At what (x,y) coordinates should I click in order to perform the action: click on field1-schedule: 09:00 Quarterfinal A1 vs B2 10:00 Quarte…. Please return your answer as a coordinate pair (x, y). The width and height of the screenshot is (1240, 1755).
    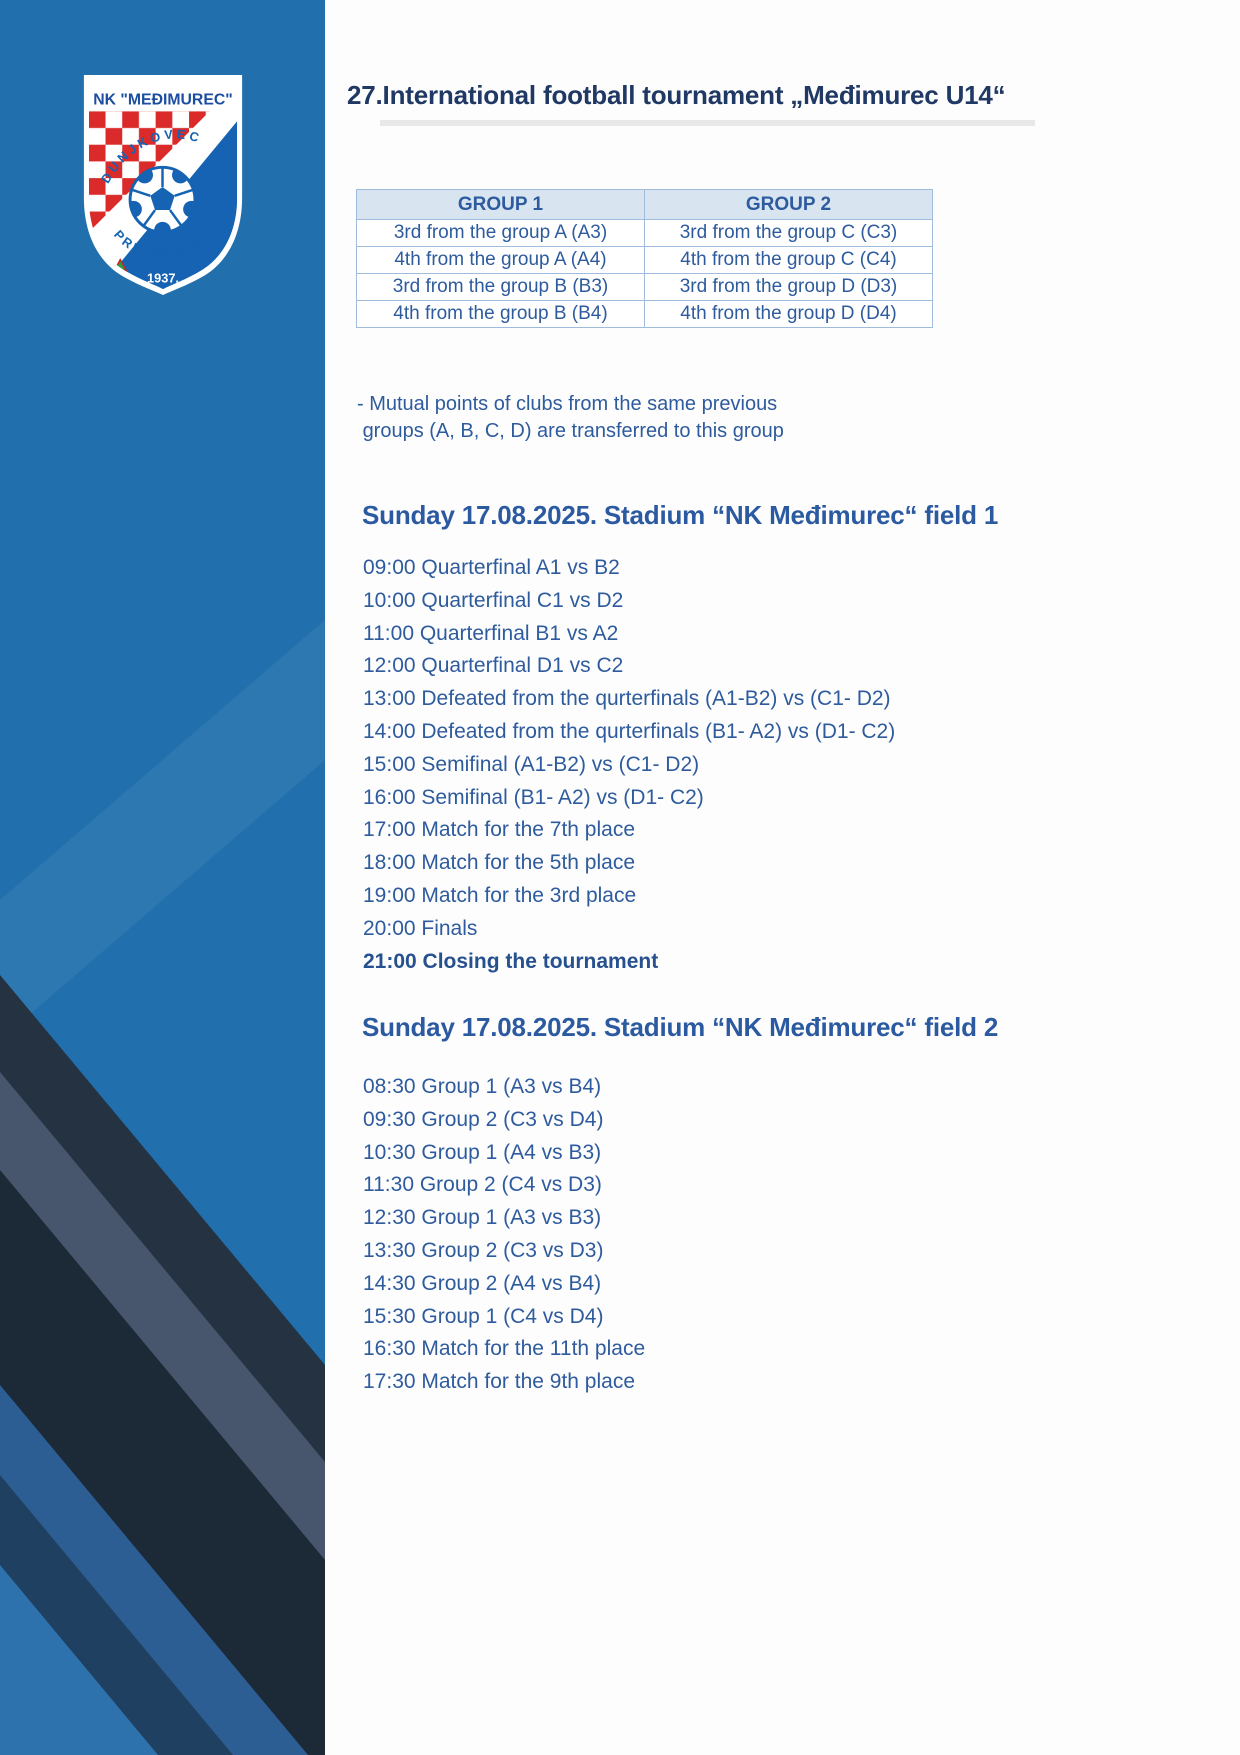
    Looking at the image, I should click on (629, 765).